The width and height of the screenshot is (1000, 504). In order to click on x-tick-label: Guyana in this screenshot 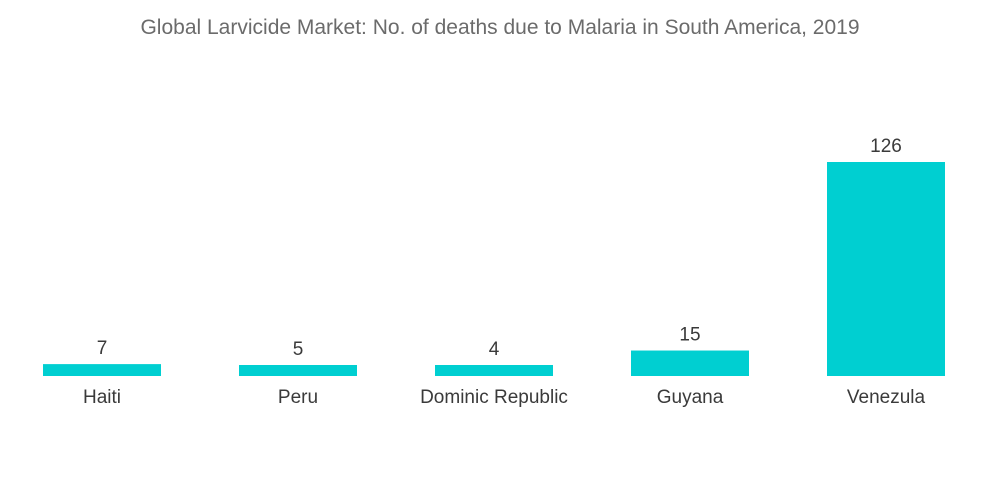, I will do `click(690, 397)`.